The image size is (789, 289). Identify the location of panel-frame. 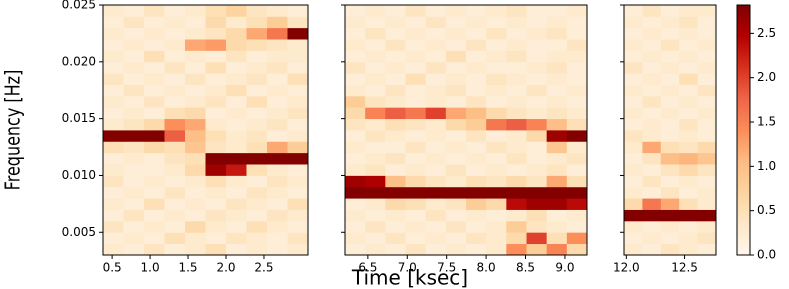
(670, 130).